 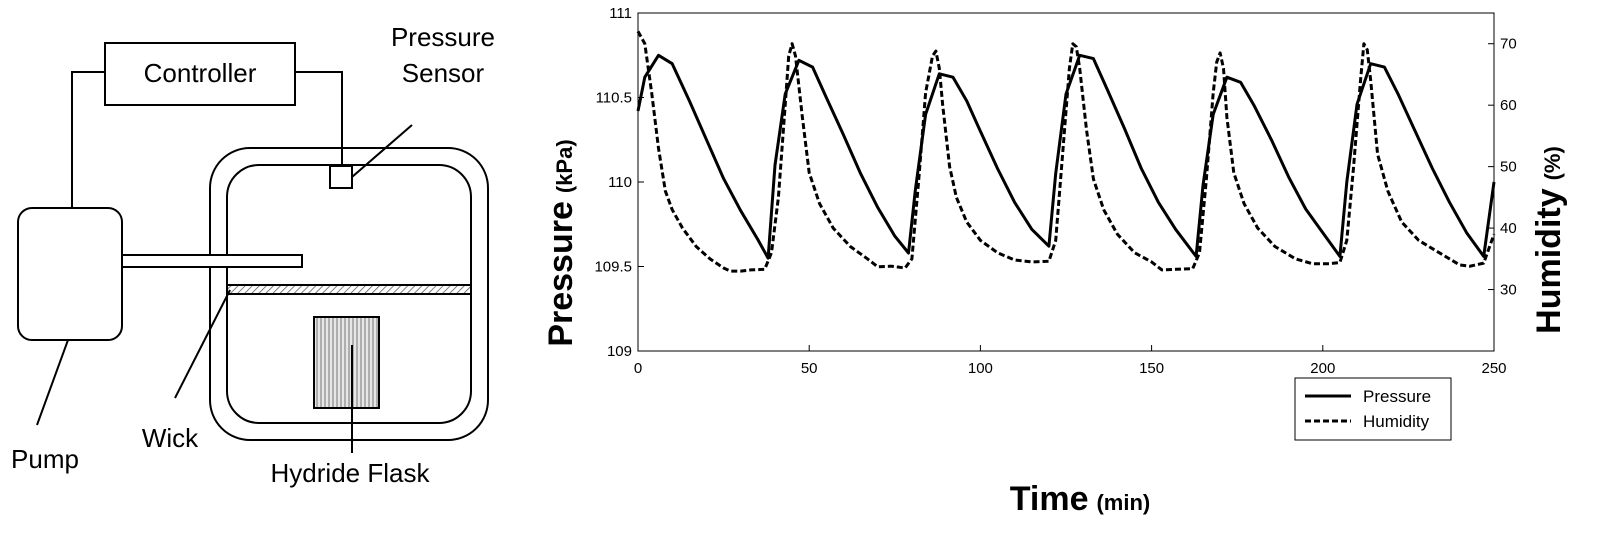 What do you see at coordinates (319, 118) in the screenshot?
I see `controller-sensor-wire` at bounding box center [319, 118].